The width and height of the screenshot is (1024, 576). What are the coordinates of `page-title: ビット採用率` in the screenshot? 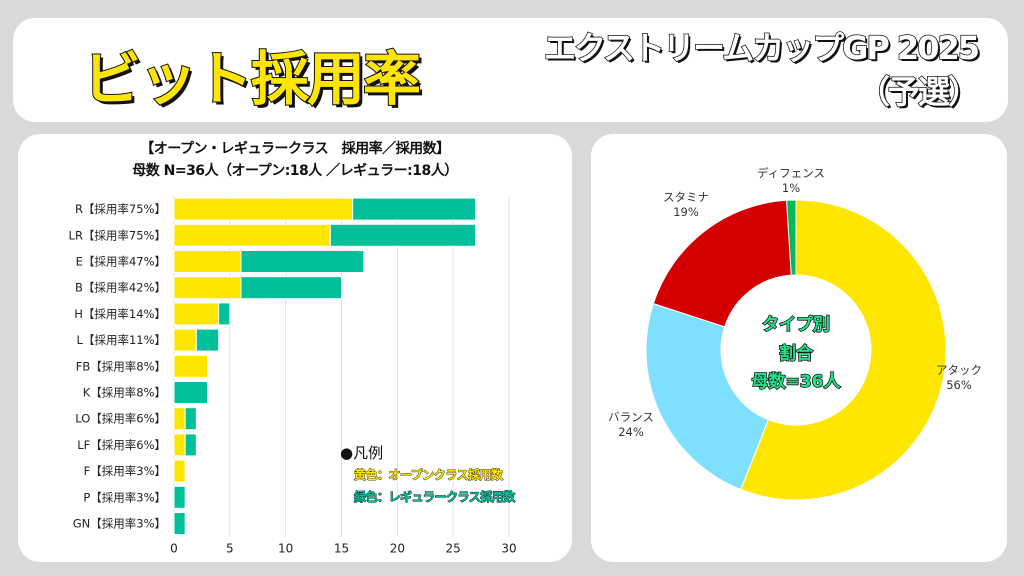 It's located at (252, 79).